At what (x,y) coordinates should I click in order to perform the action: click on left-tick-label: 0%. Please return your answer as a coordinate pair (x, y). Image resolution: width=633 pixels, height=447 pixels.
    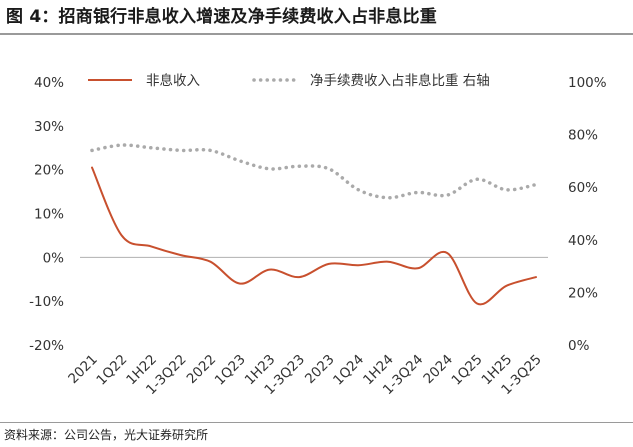
    Looking at the image, I should click on (54, 258).